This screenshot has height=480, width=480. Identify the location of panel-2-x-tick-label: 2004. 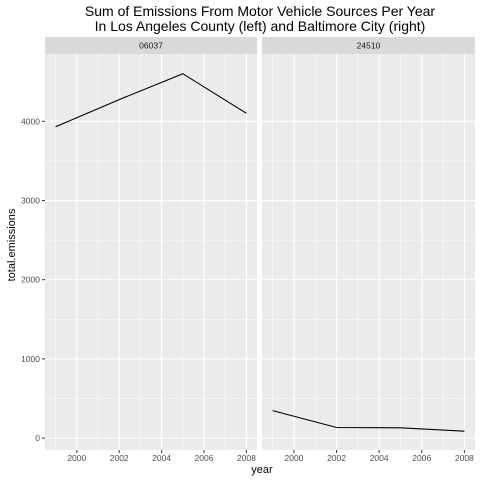
(379, 458).